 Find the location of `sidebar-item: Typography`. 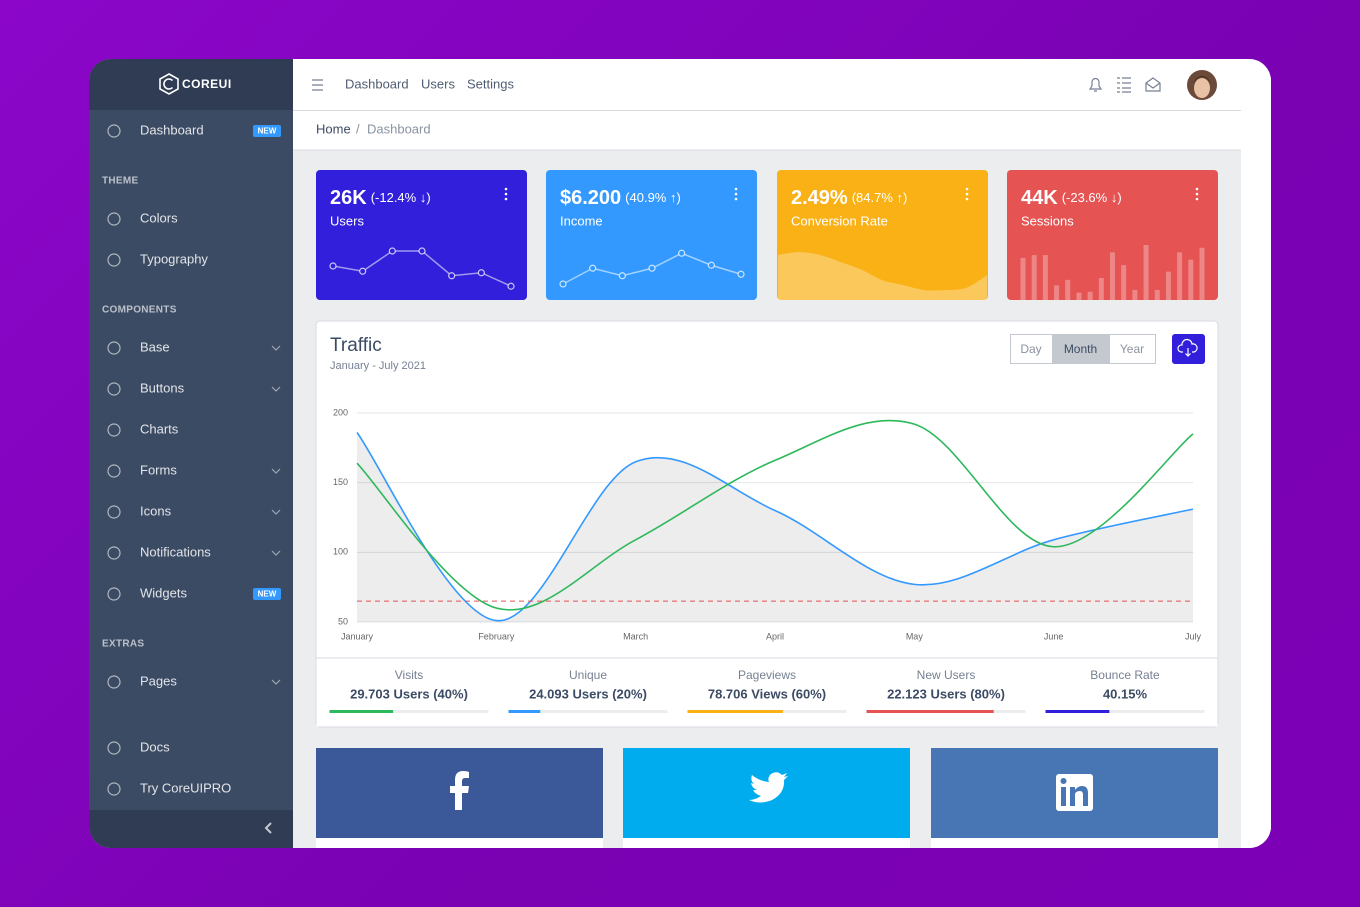

sidebar-item: Typography is located at coordinates (157, 259).